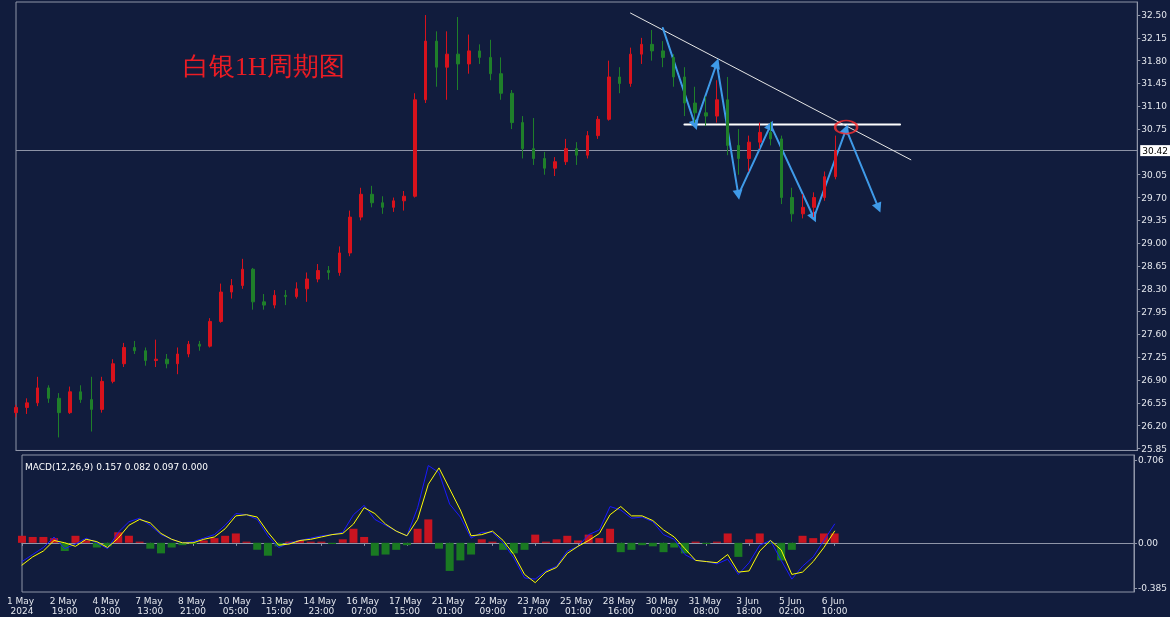 The height and width of the screenshot is (617, 1170). I want to click on x-tick-label: 13 May 15:00, so click(278, 606).